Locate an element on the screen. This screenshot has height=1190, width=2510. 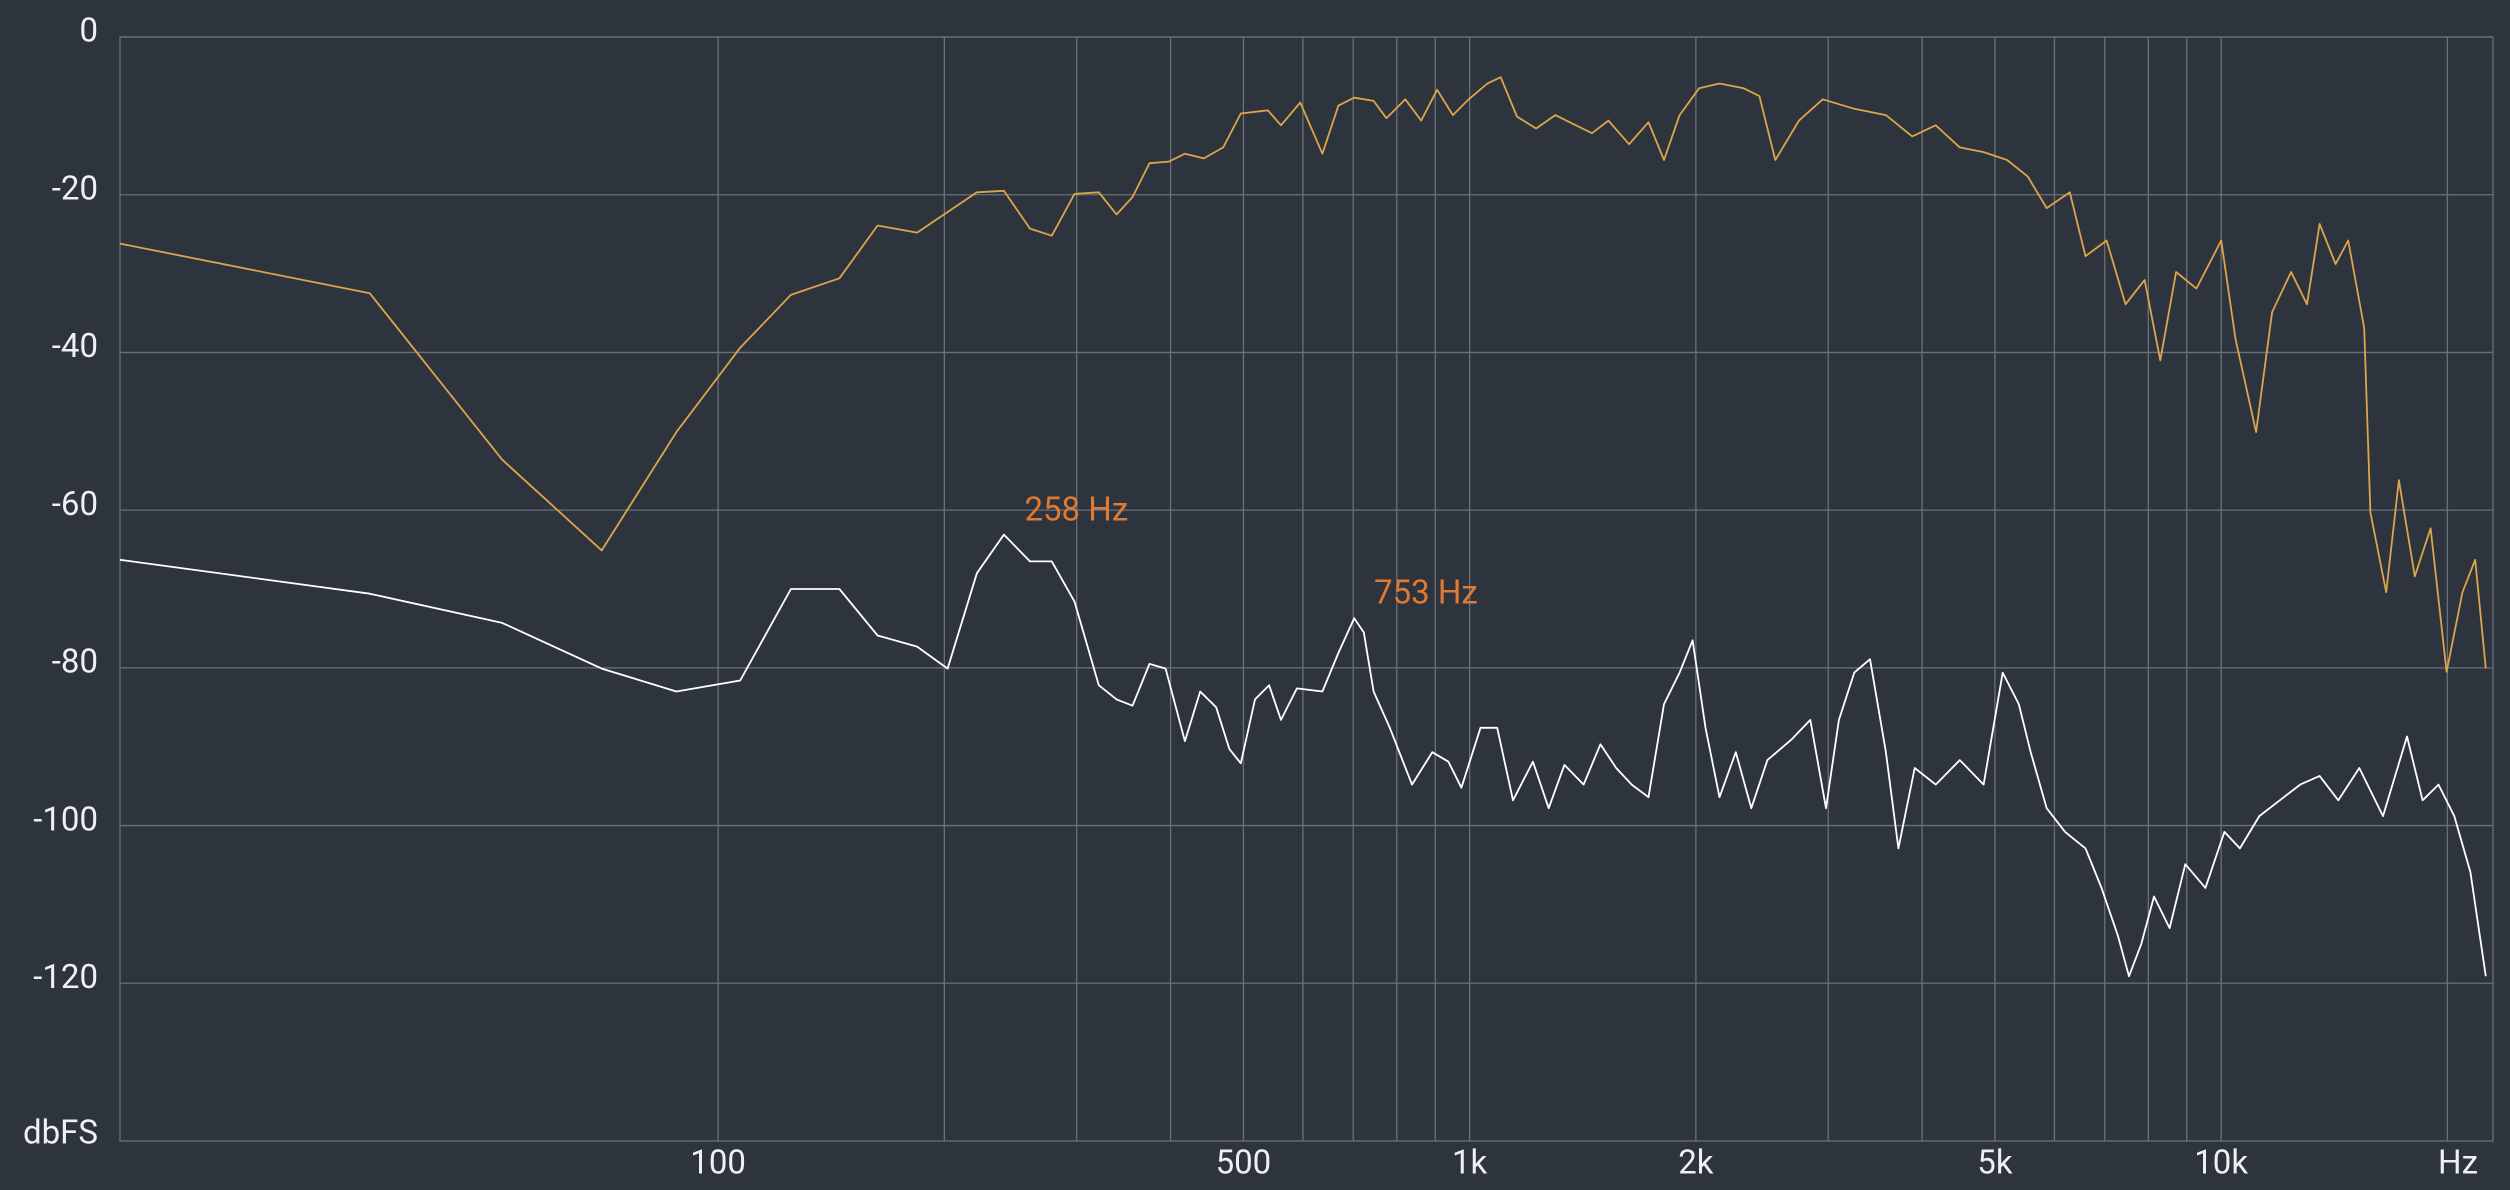
y-tick-label: -120 is located at coordinates (65, 977).